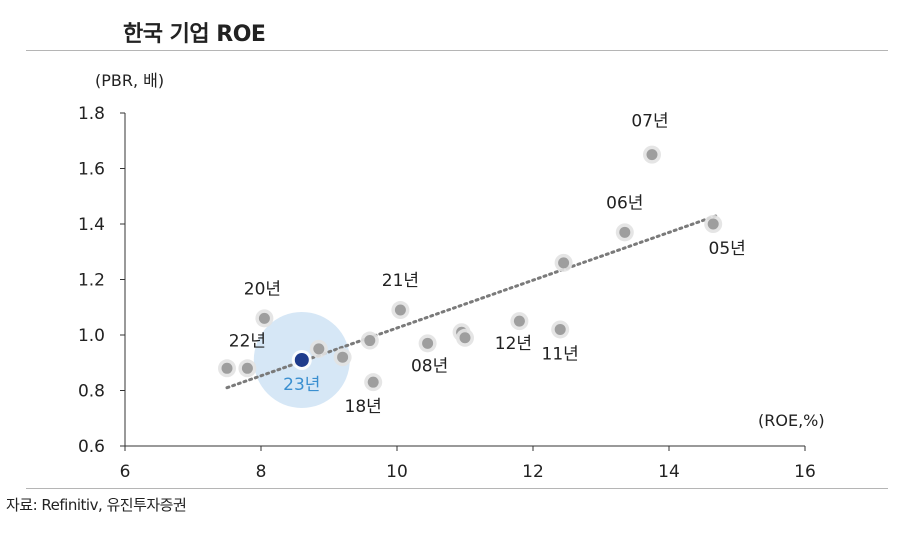  I want to click on y-tick-label: 0.8, so click(91, 392).